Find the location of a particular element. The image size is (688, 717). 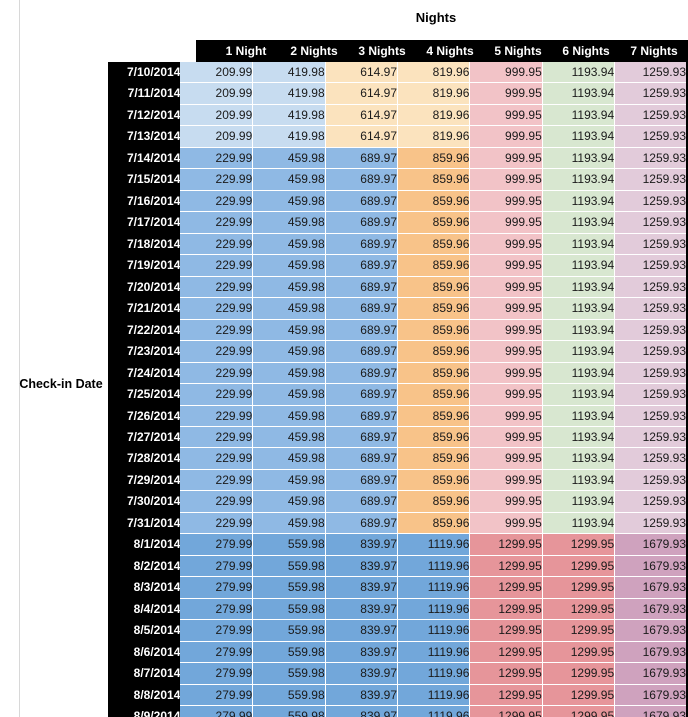

row-header-date: 7/26/2014 is located at coordinates (144, 416).